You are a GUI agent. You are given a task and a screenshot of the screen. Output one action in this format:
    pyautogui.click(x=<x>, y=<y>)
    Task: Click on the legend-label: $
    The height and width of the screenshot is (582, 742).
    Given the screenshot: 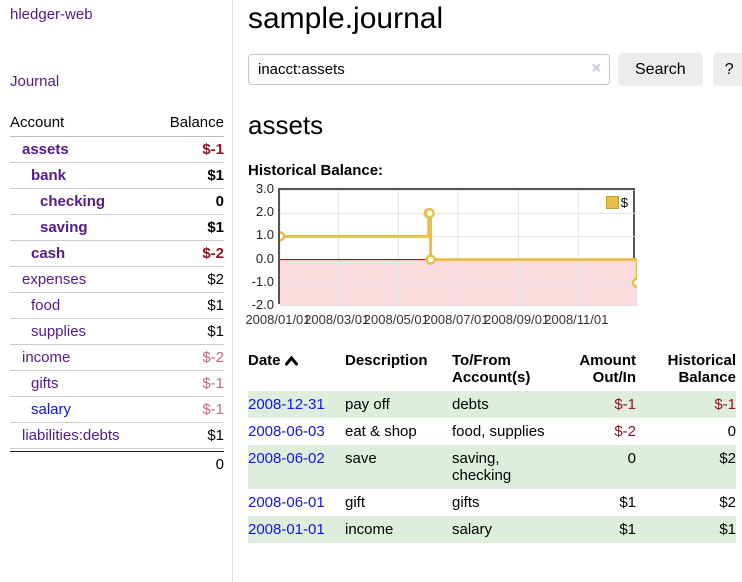 What is the action you would take?
    pyautogui.click(x=624, y=202)
    